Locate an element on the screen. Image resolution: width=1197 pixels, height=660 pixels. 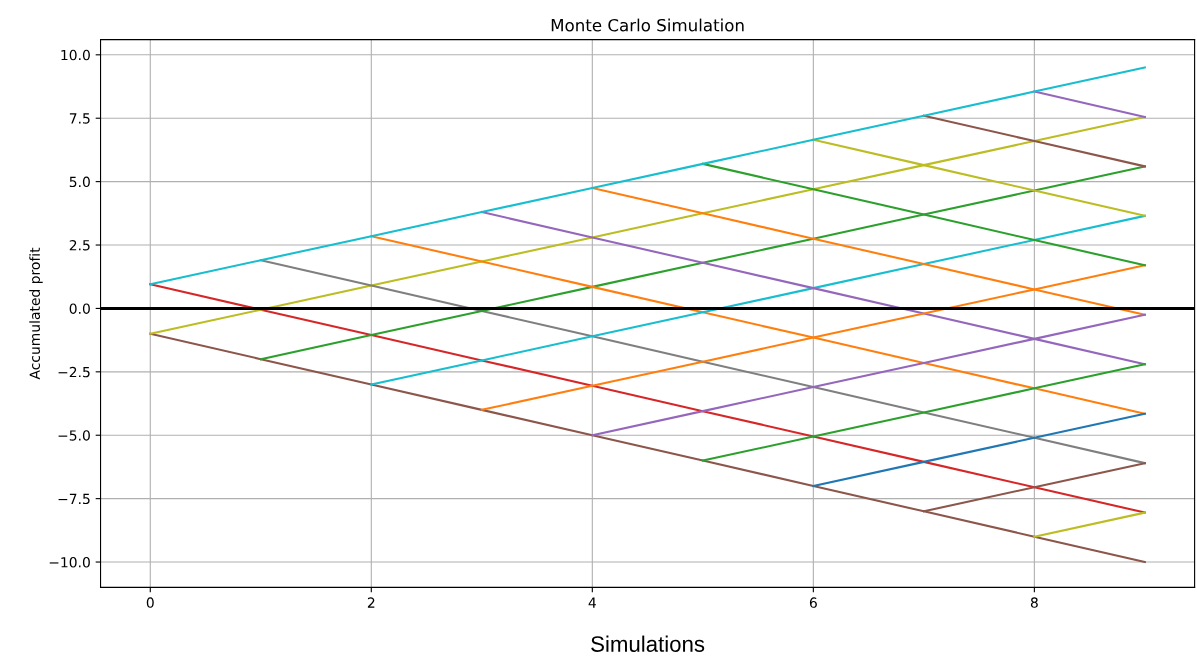
y-tick-label: 10.0 is located at coordinates (75, 55).